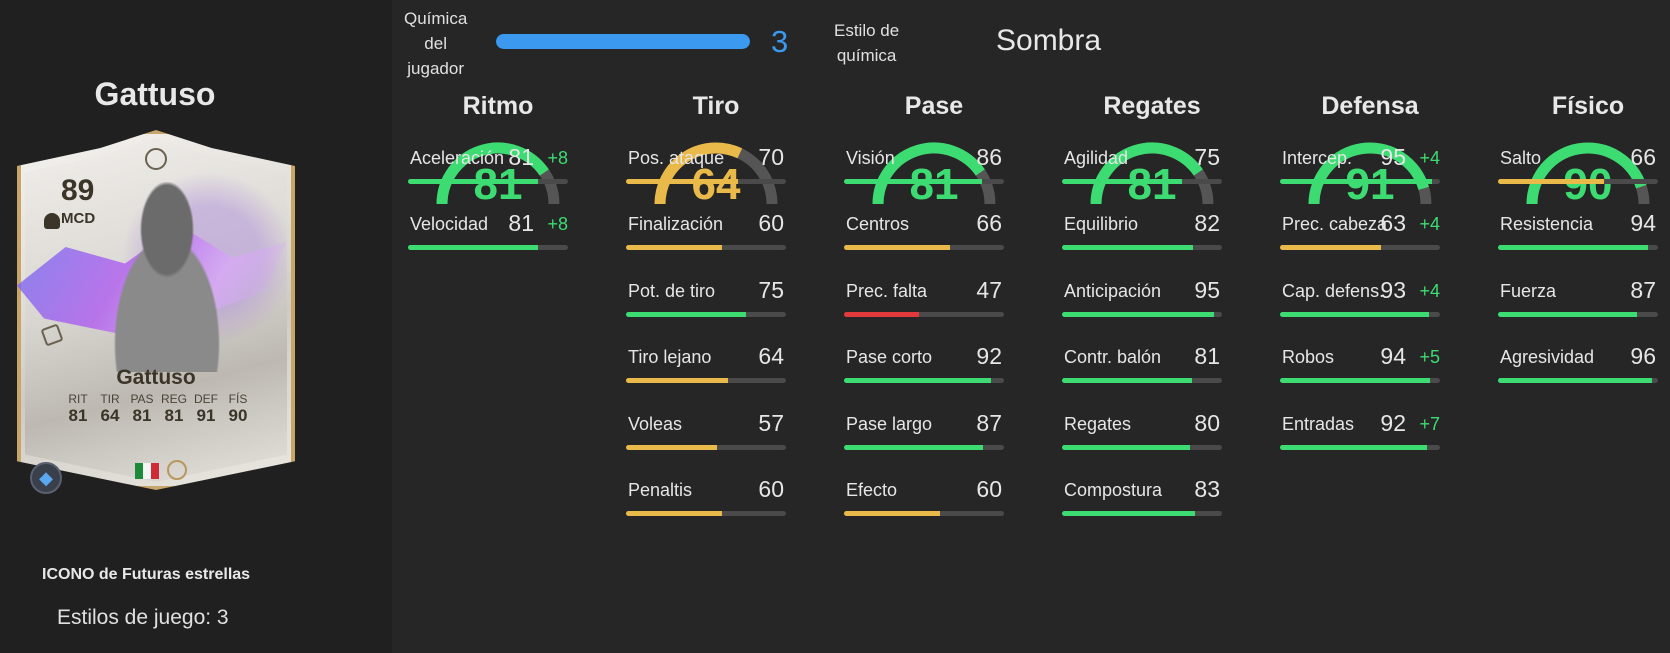 The width and height of the screenshot is (1670, 653). Describe the element at coordinates (46, 478) in the screenshot. I see `playstyle-diamond-icon: ◆` at that location.